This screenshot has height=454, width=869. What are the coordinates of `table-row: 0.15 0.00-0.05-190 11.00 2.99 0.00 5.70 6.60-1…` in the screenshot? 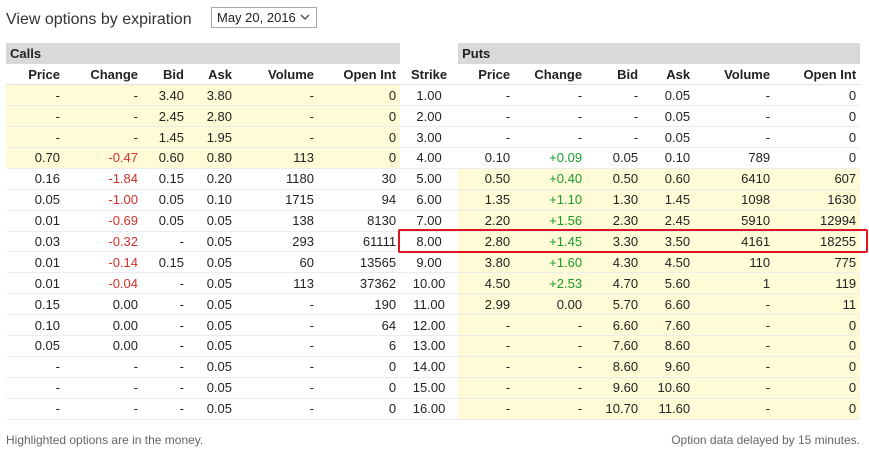 It's located at (433, 304).